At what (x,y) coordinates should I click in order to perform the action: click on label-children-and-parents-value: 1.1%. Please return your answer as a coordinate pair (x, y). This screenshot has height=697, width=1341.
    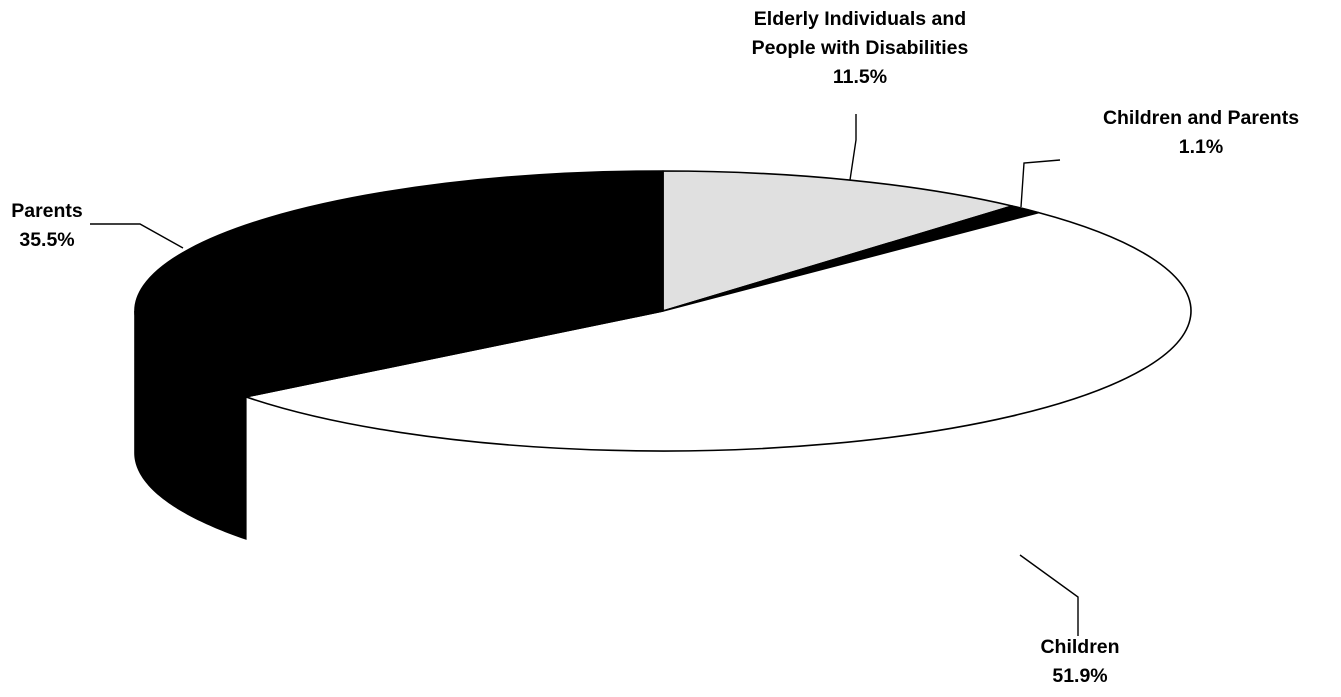
    Looking at the image, I should click on (1201, 147).